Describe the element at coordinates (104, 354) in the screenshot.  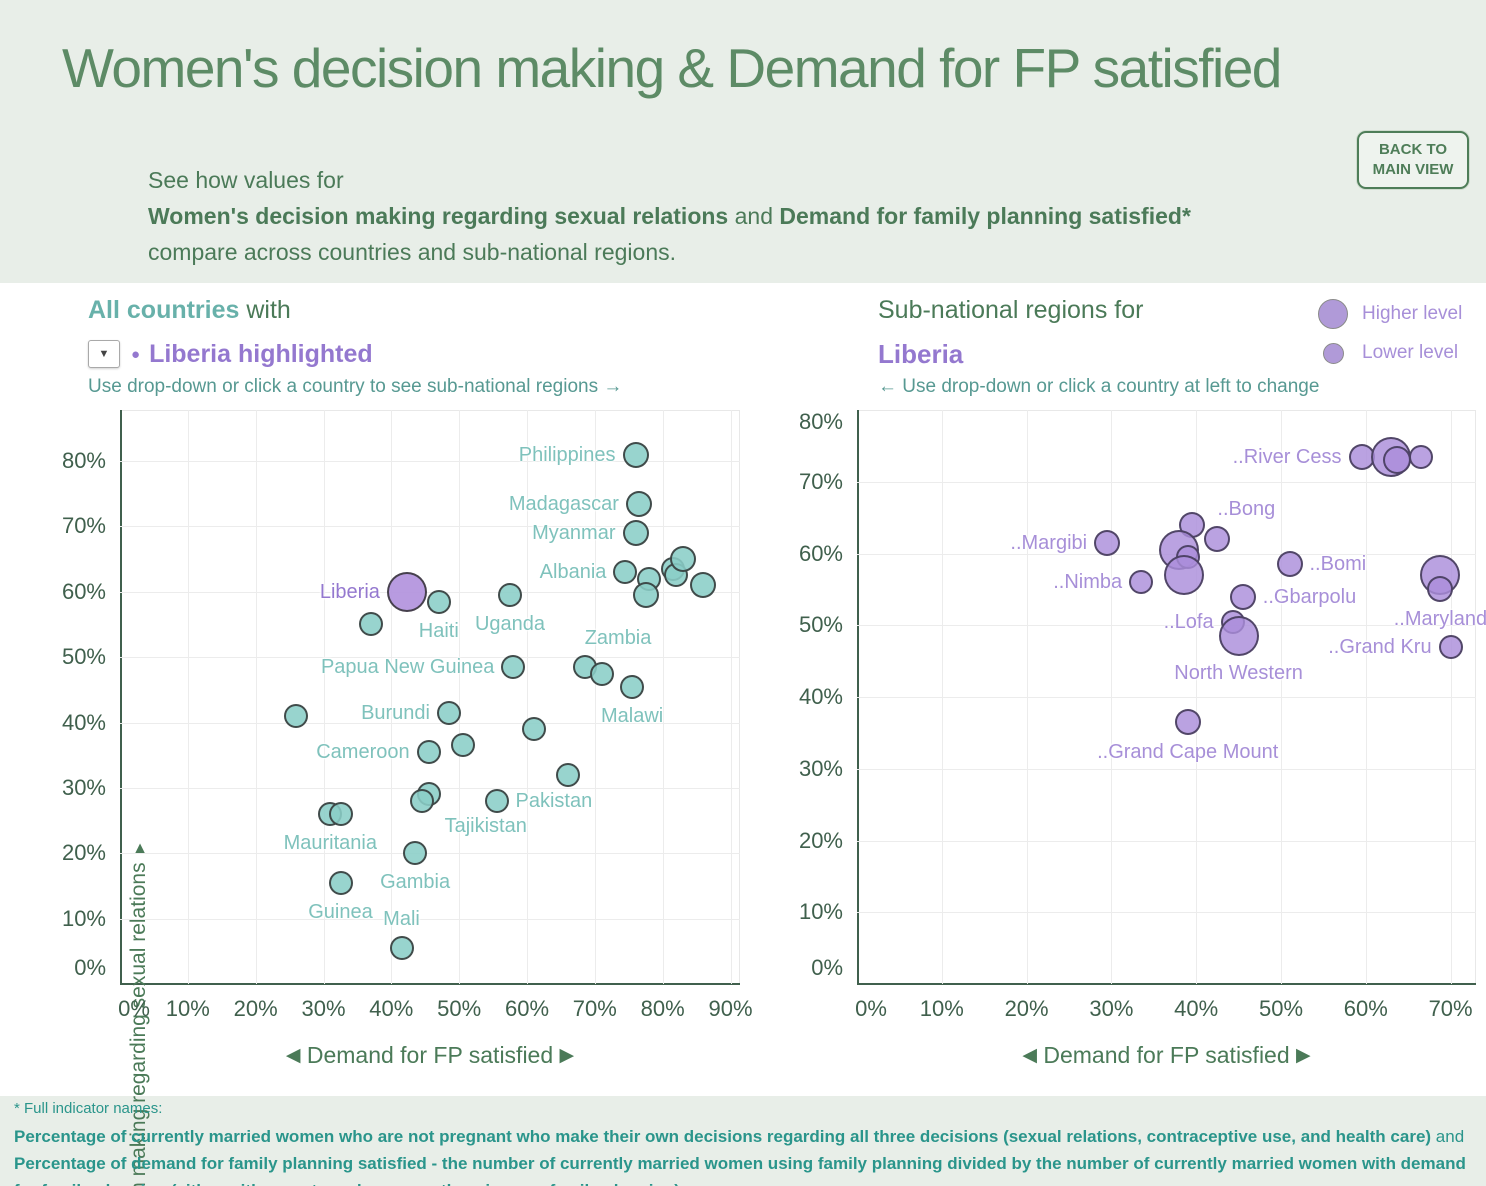
I see `country-dropdown: ▼` at that location.